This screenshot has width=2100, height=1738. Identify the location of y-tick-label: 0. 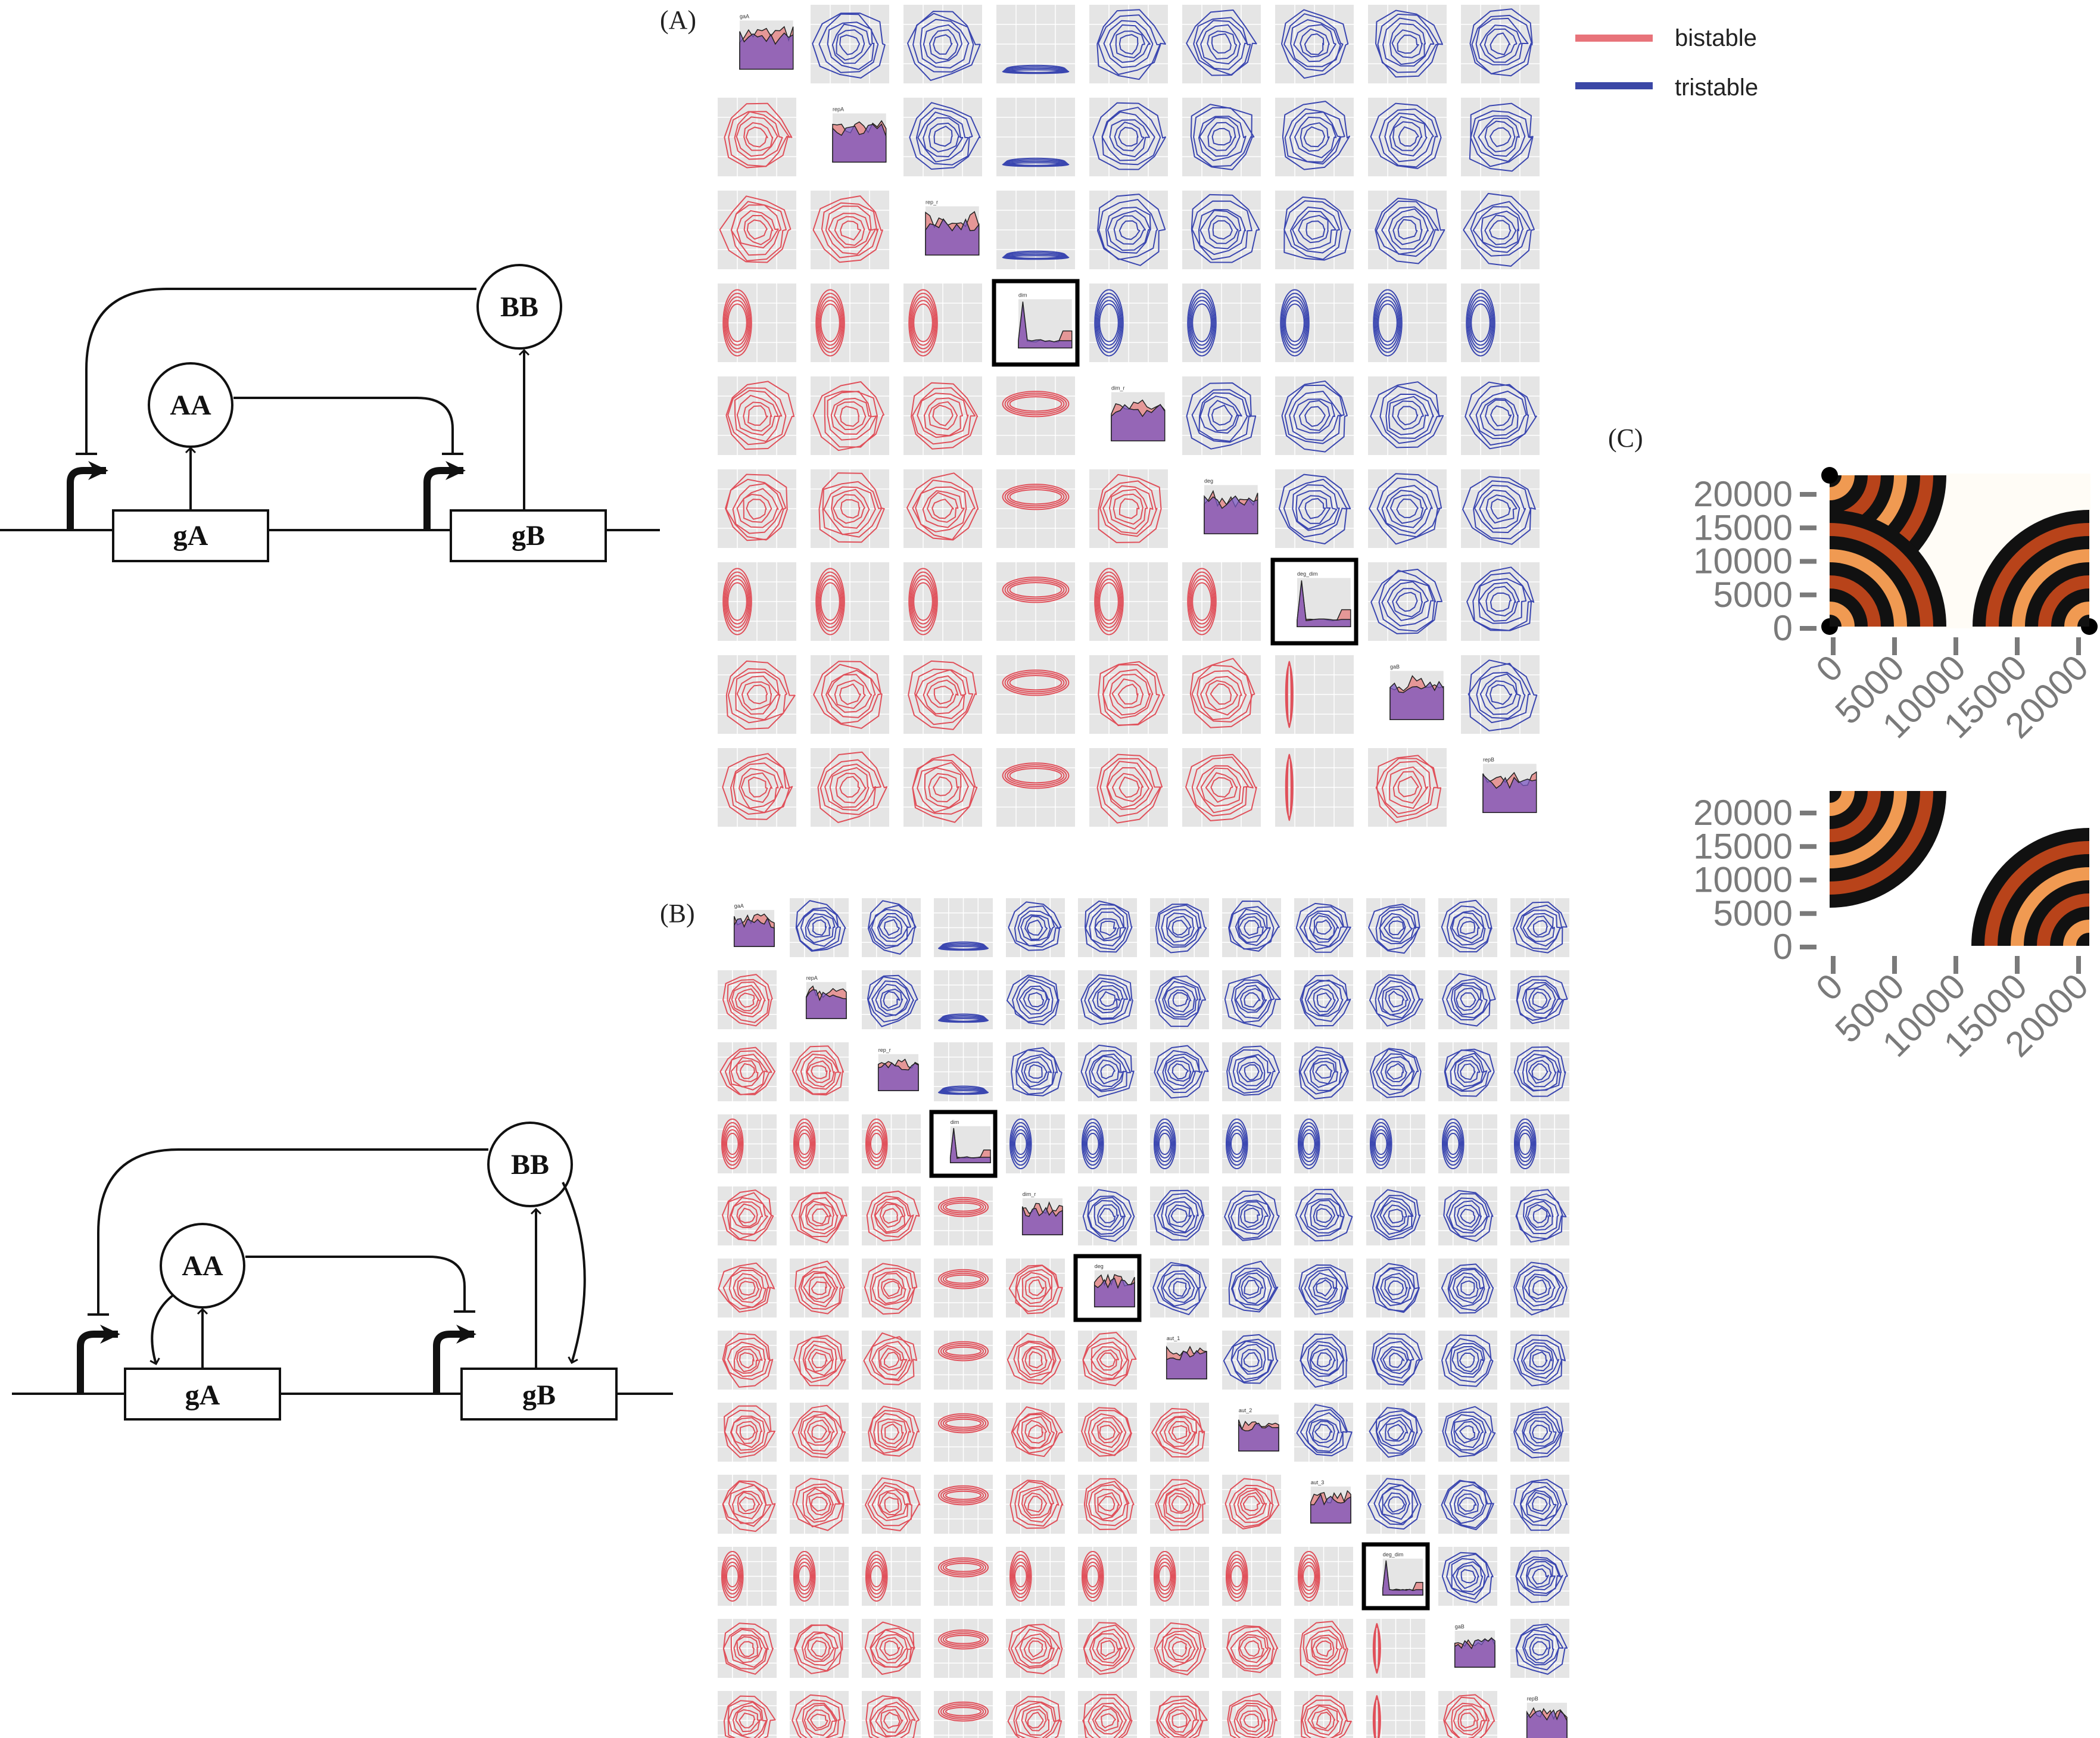
(1783, 628).